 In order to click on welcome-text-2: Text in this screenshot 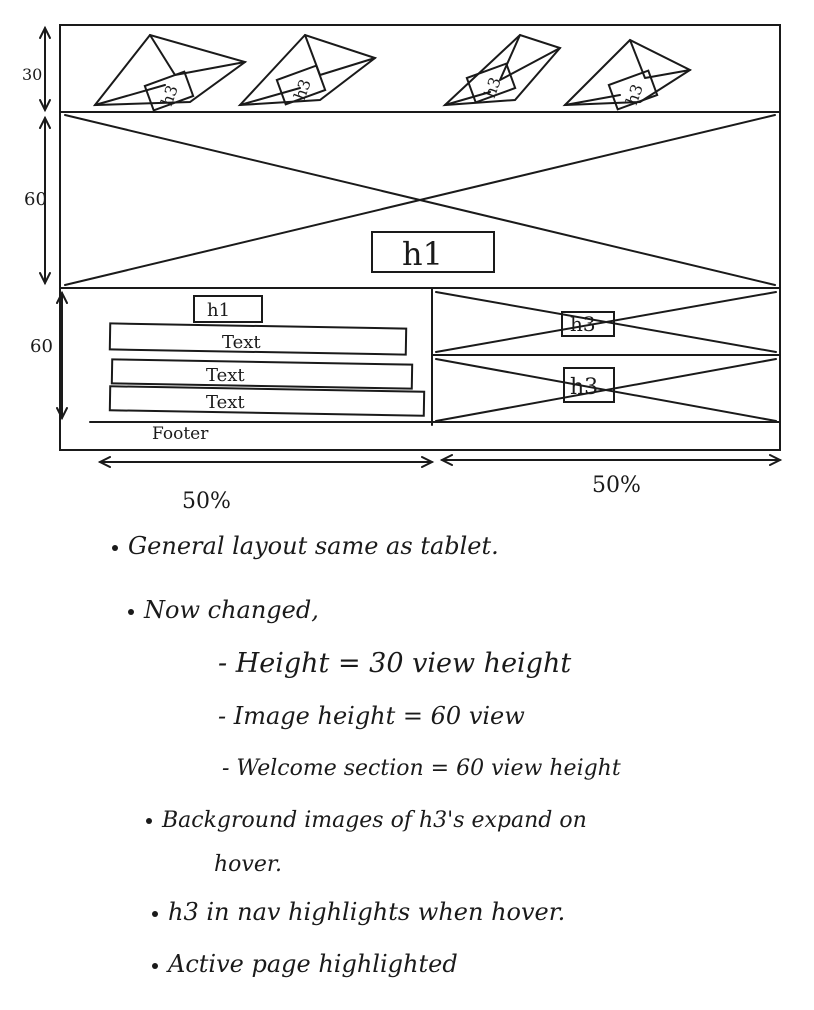, I will do `click(225, 375)`.